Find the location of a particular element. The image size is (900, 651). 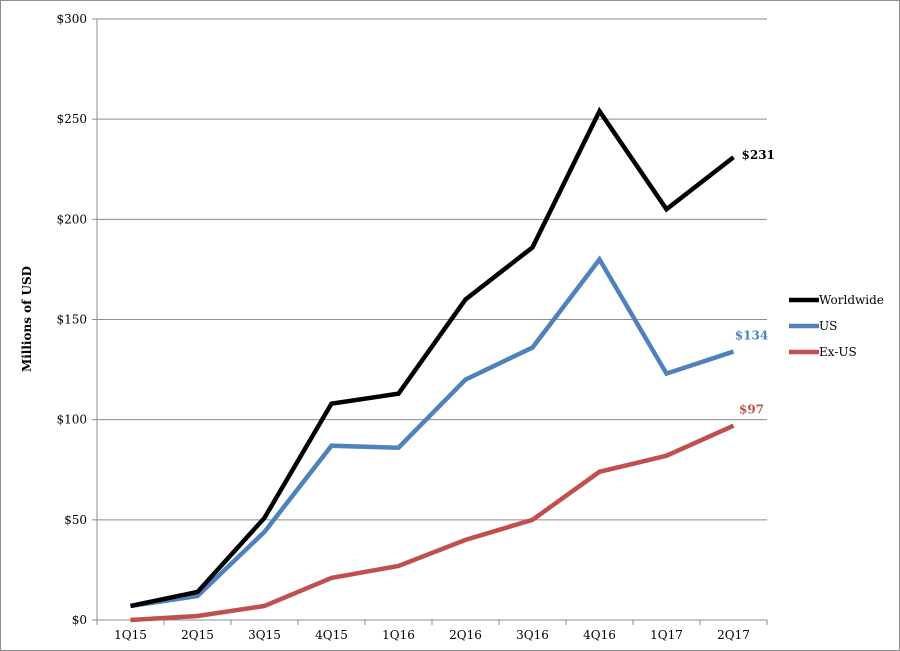

x-tick-label: 1Q15 is located at coordinates (130, 635).